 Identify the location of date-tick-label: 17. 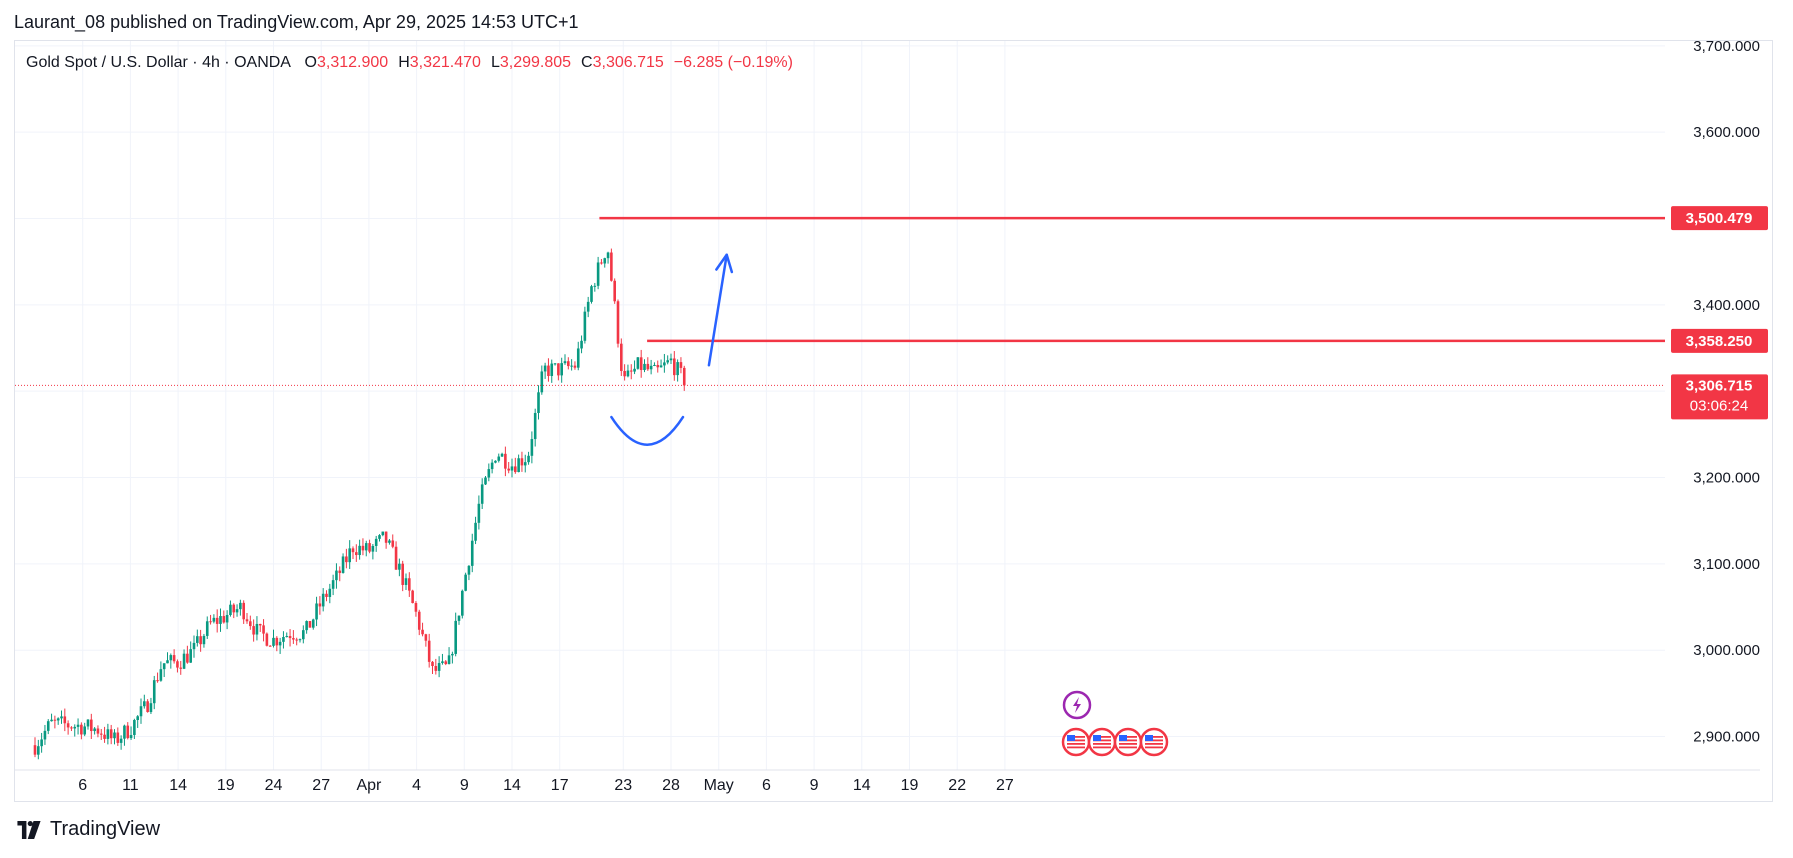
(560, 785).